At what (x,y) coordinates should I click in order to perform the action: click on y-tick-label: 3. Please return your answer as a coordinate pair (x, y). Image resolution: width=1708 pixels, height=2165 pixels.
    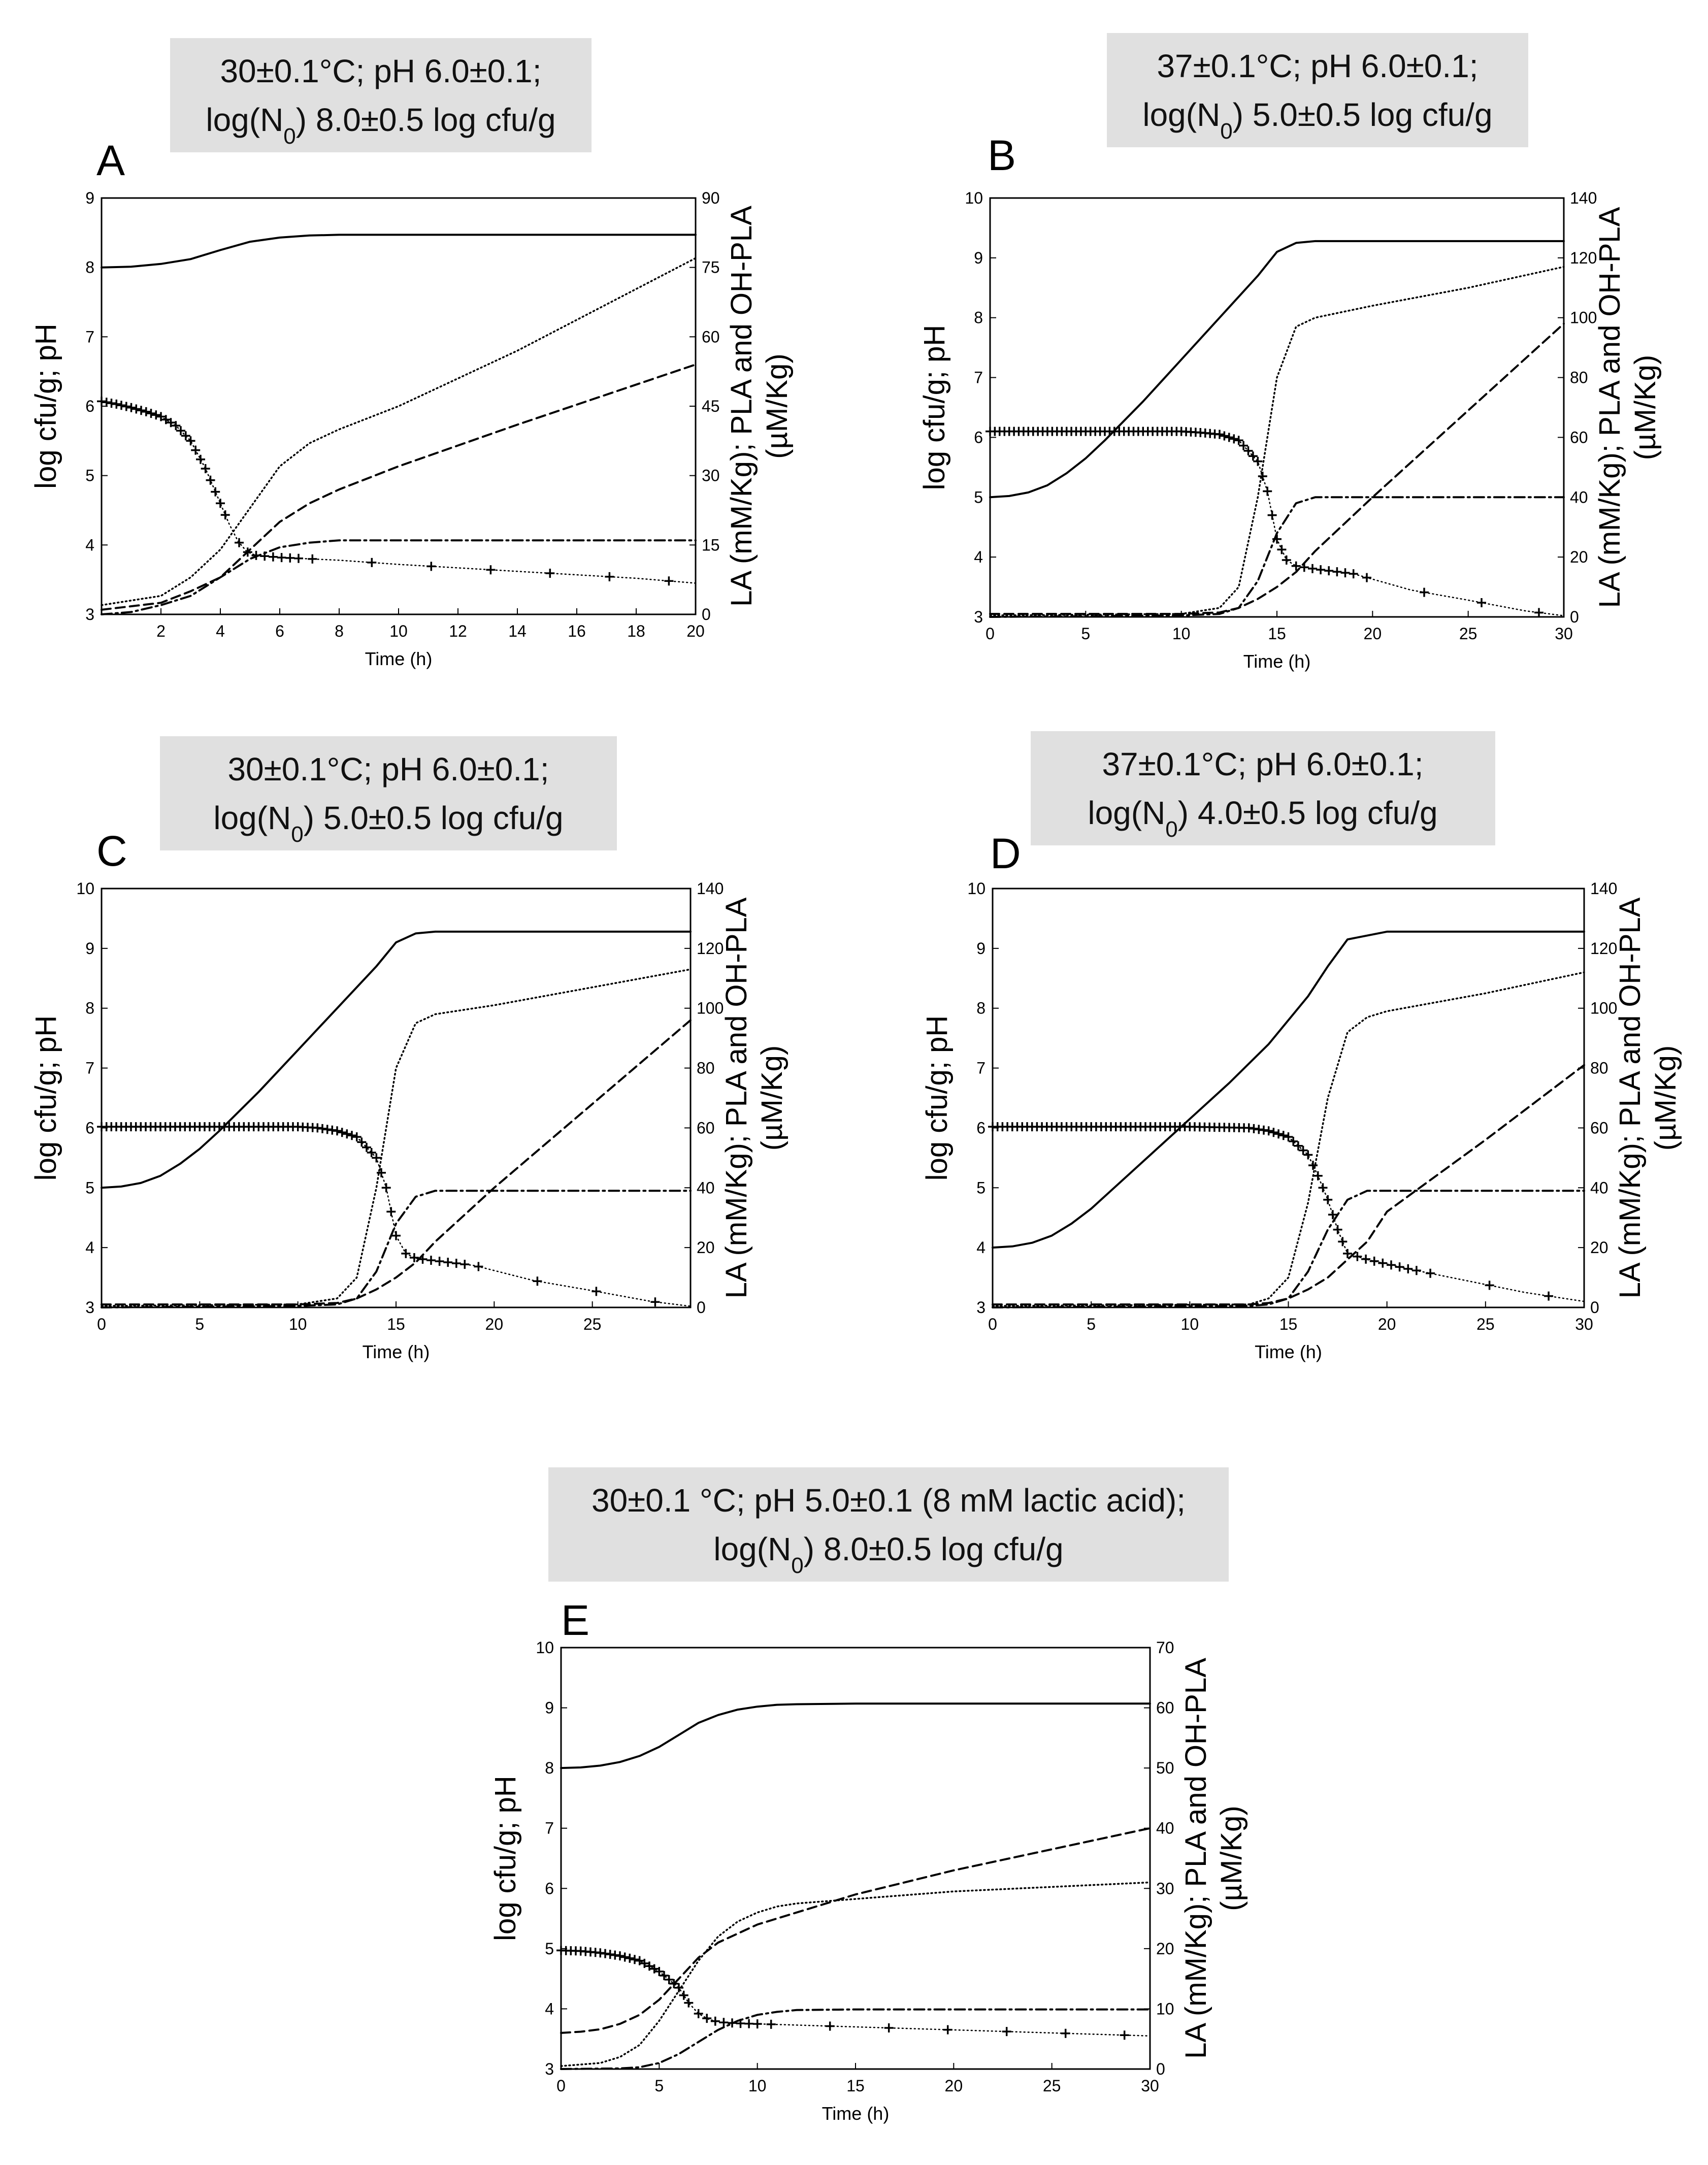
    Looking at the image, I should click on (90, 1307).